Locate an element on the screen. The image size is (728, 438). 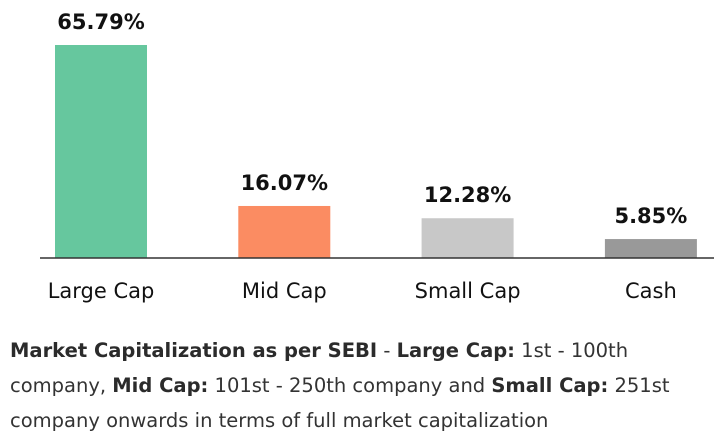
note-mid-cap-text: 101st - 250th company and is located at coordinates (350, 385).